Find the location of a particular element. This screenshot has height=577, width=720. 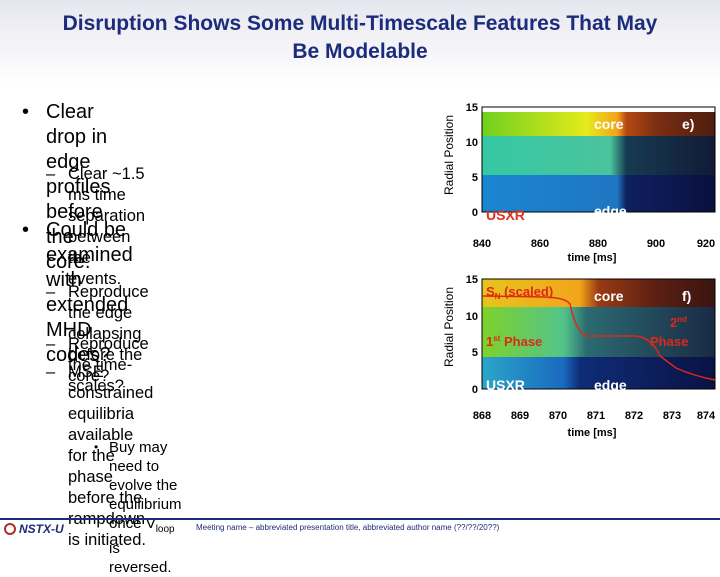

x-tick-label: 920 is located at coordinates (706, 244).